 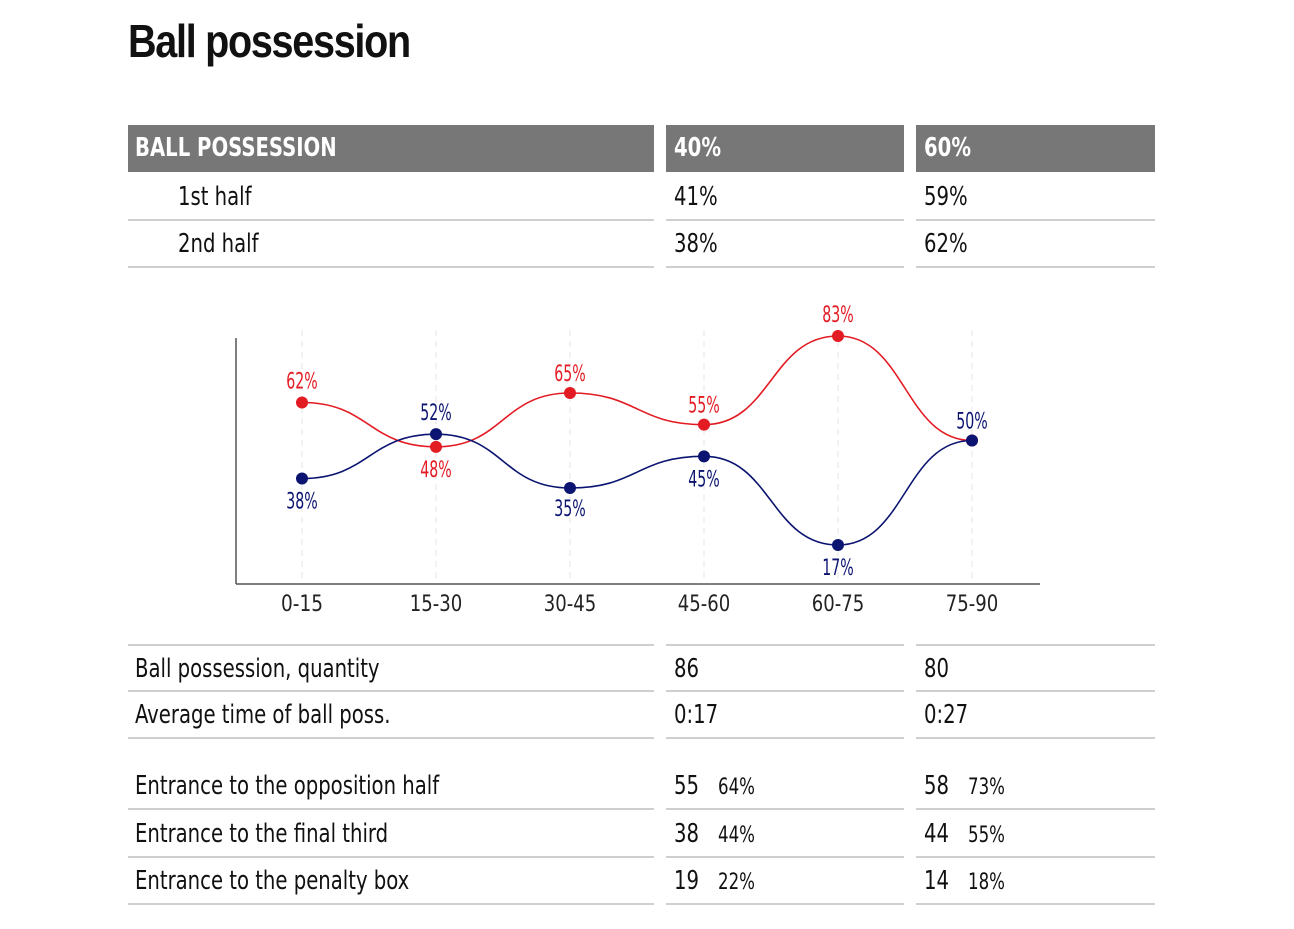 I want to click on entrance-row-opposition-half-label: Entrance to the opposition half, so click(x=391, y=786).